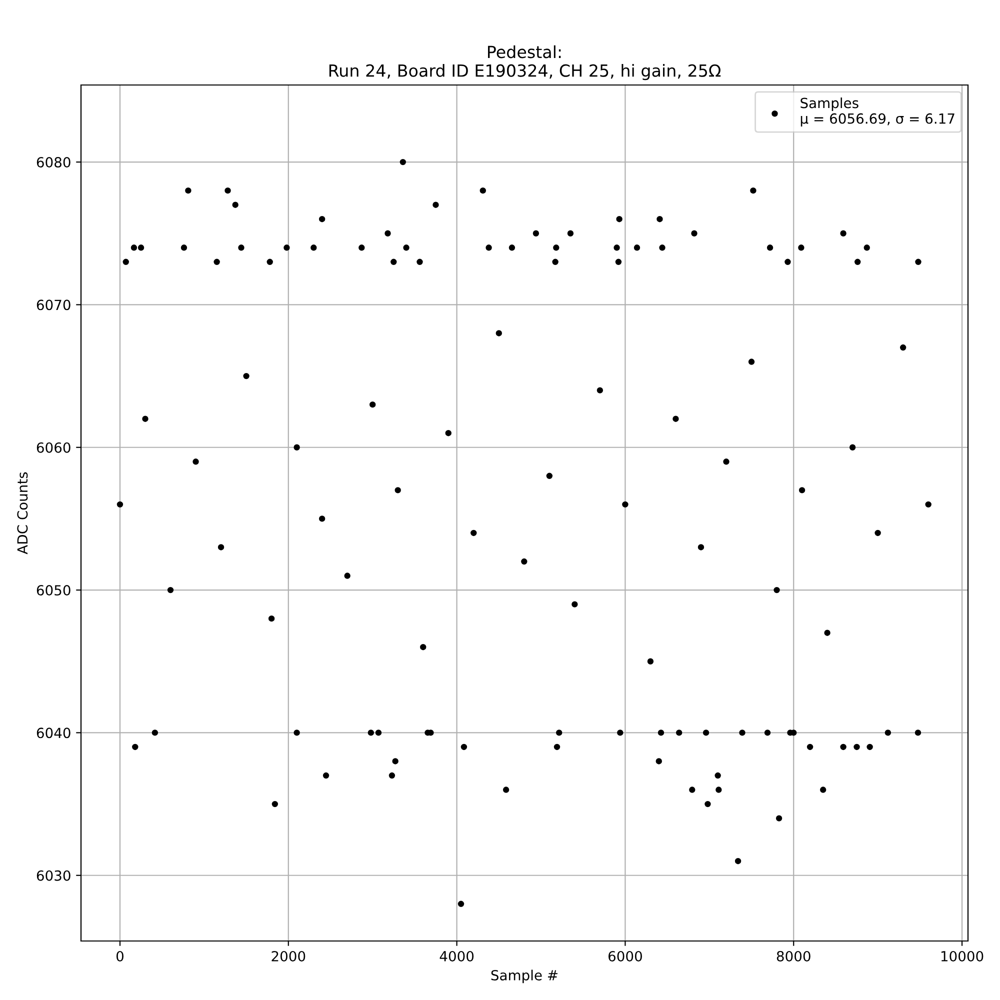 Image resolution: width=1000 pixels, height=1000 pixels. What do you see at coordinates (120, 956) in the screenshot?
I see `x-tick-label: 0` at bounding box center [120, 956].